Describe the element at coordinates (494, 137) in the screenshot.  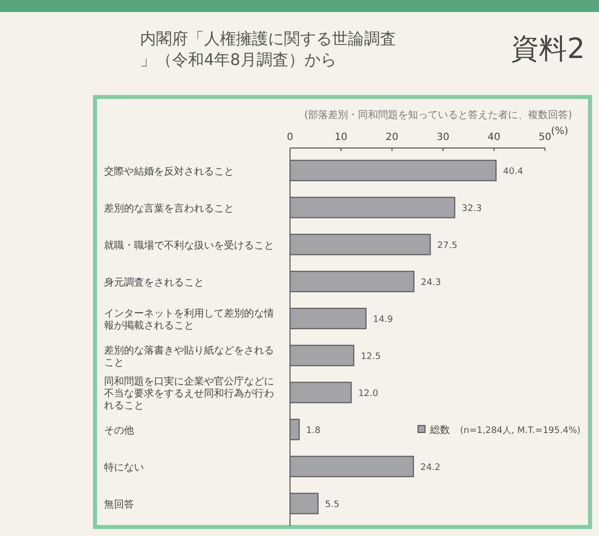
I see `x-tick-label: 40` at that location.